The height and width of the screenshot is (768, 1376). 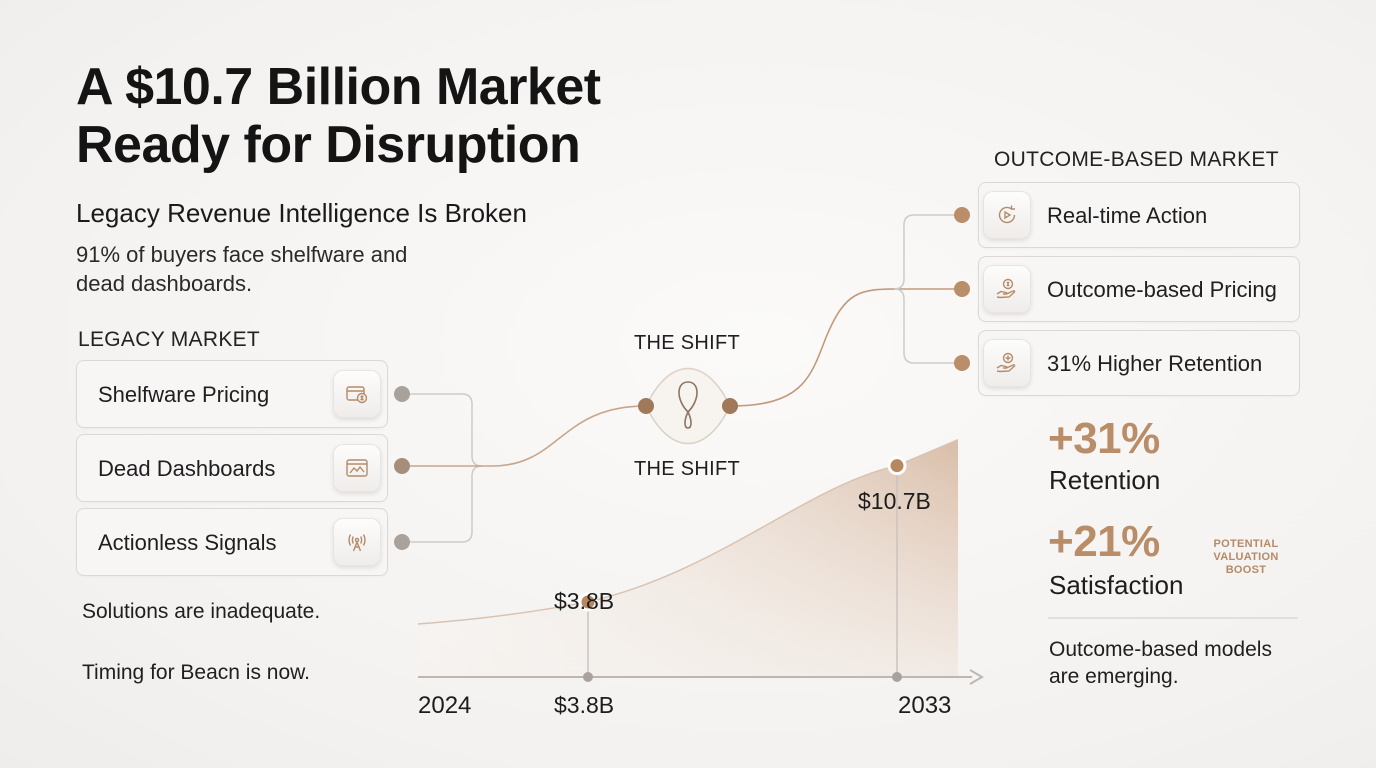 What do you see at coordinates (196, 672) in the screenshot?
I see `legacy-note-timing: Timing for Beacn is now.` at bounding box center [196, 672].